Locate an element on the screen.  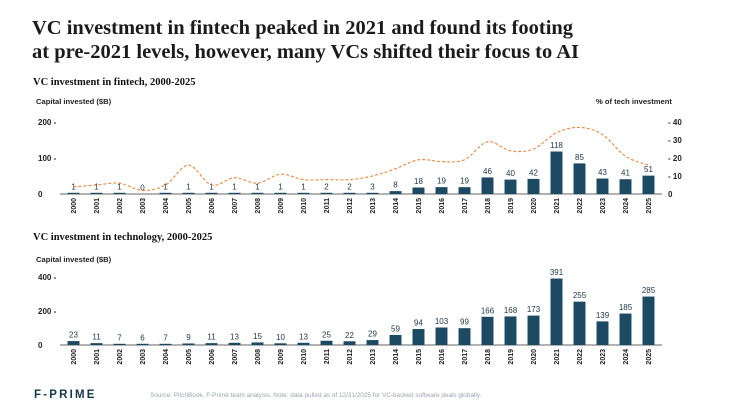
tech-y-axis-label: Capital invested ($B) is located at coordinates (74, 259).